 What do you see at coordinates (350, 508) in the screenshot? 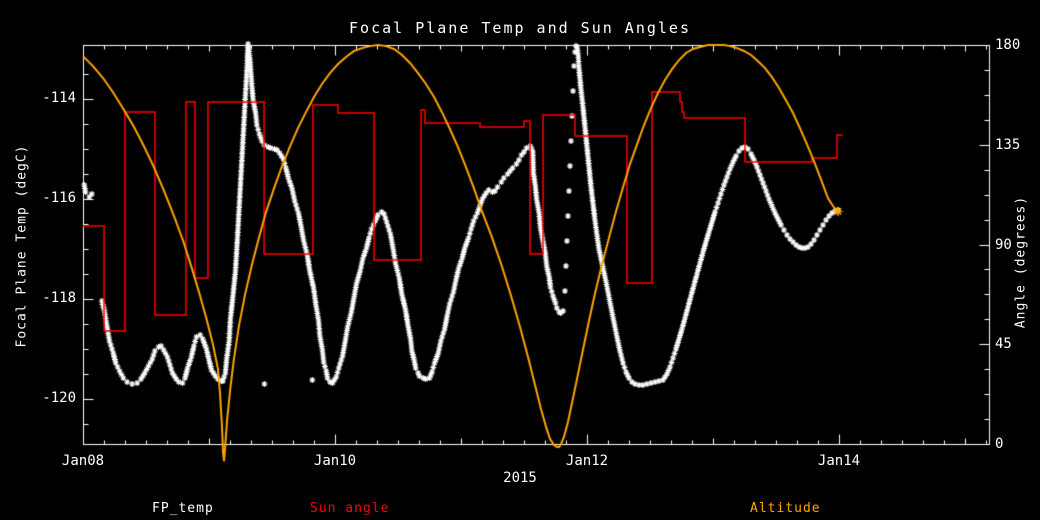
I see `legend-item-sun-angle: Sun angle` at bounding box center [350, 508].